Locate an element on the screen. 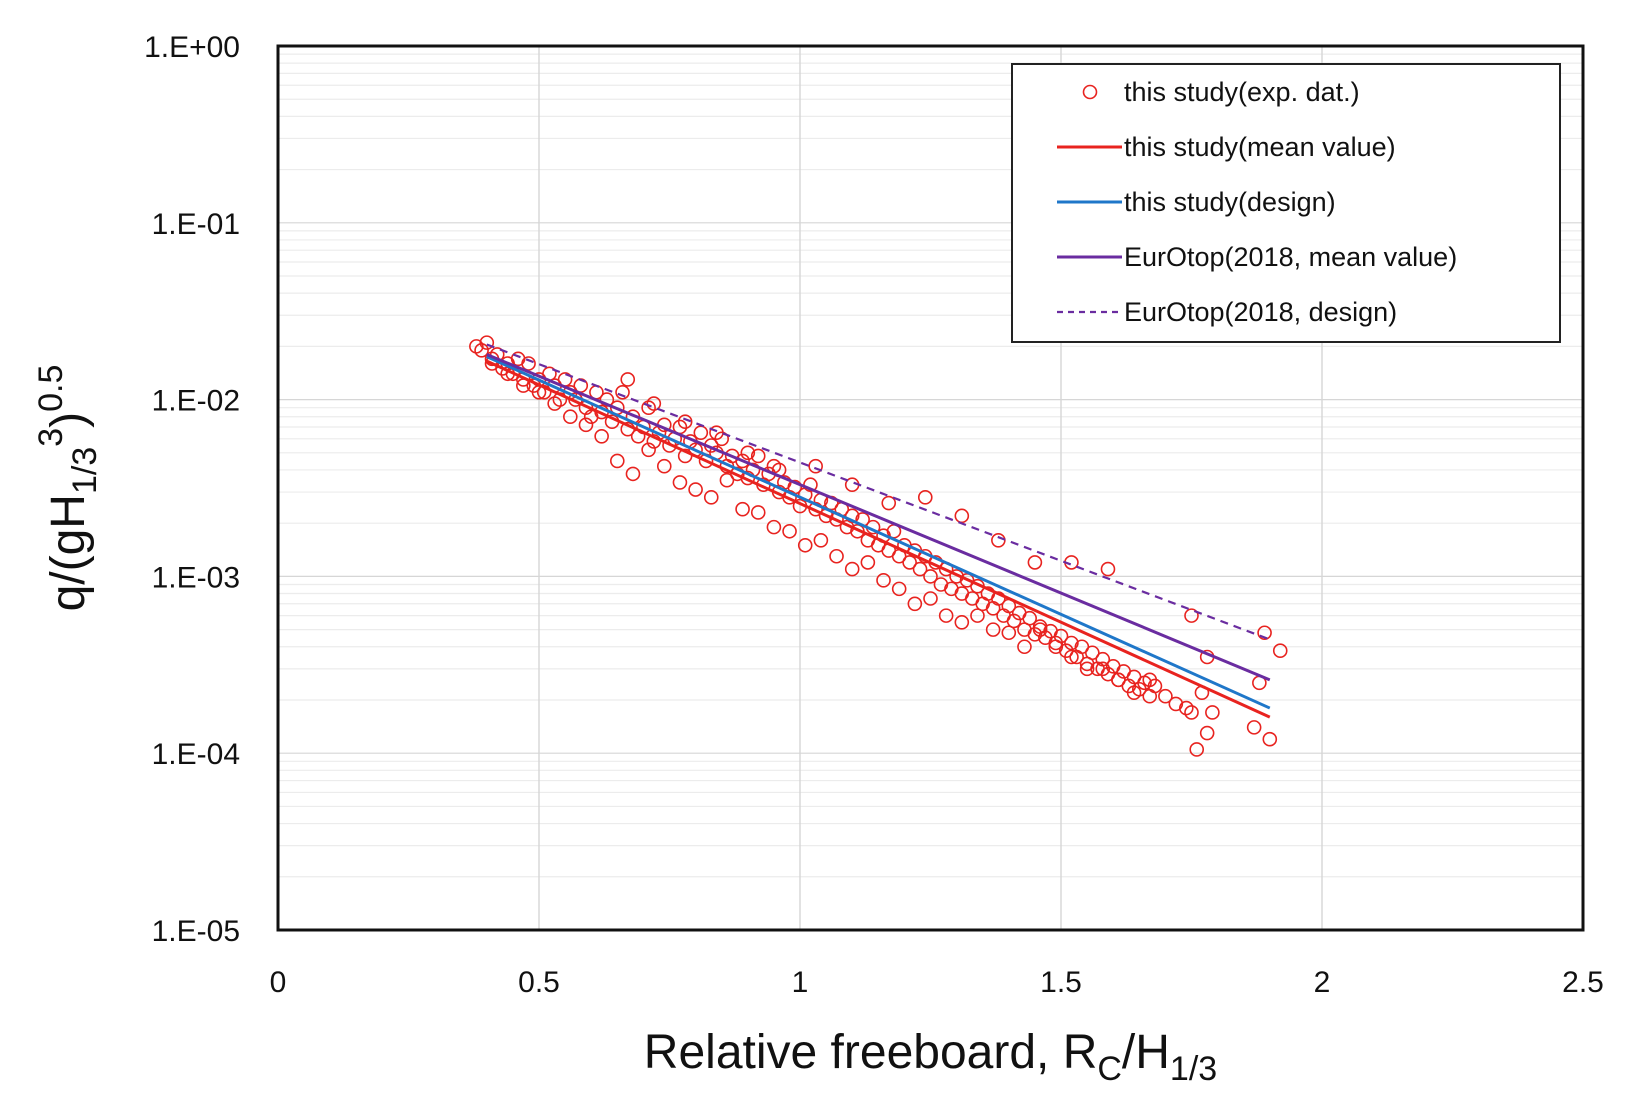  x-axis-label: Relative freeboard, RC/H1/3 is located at coordinates (930, 1057).